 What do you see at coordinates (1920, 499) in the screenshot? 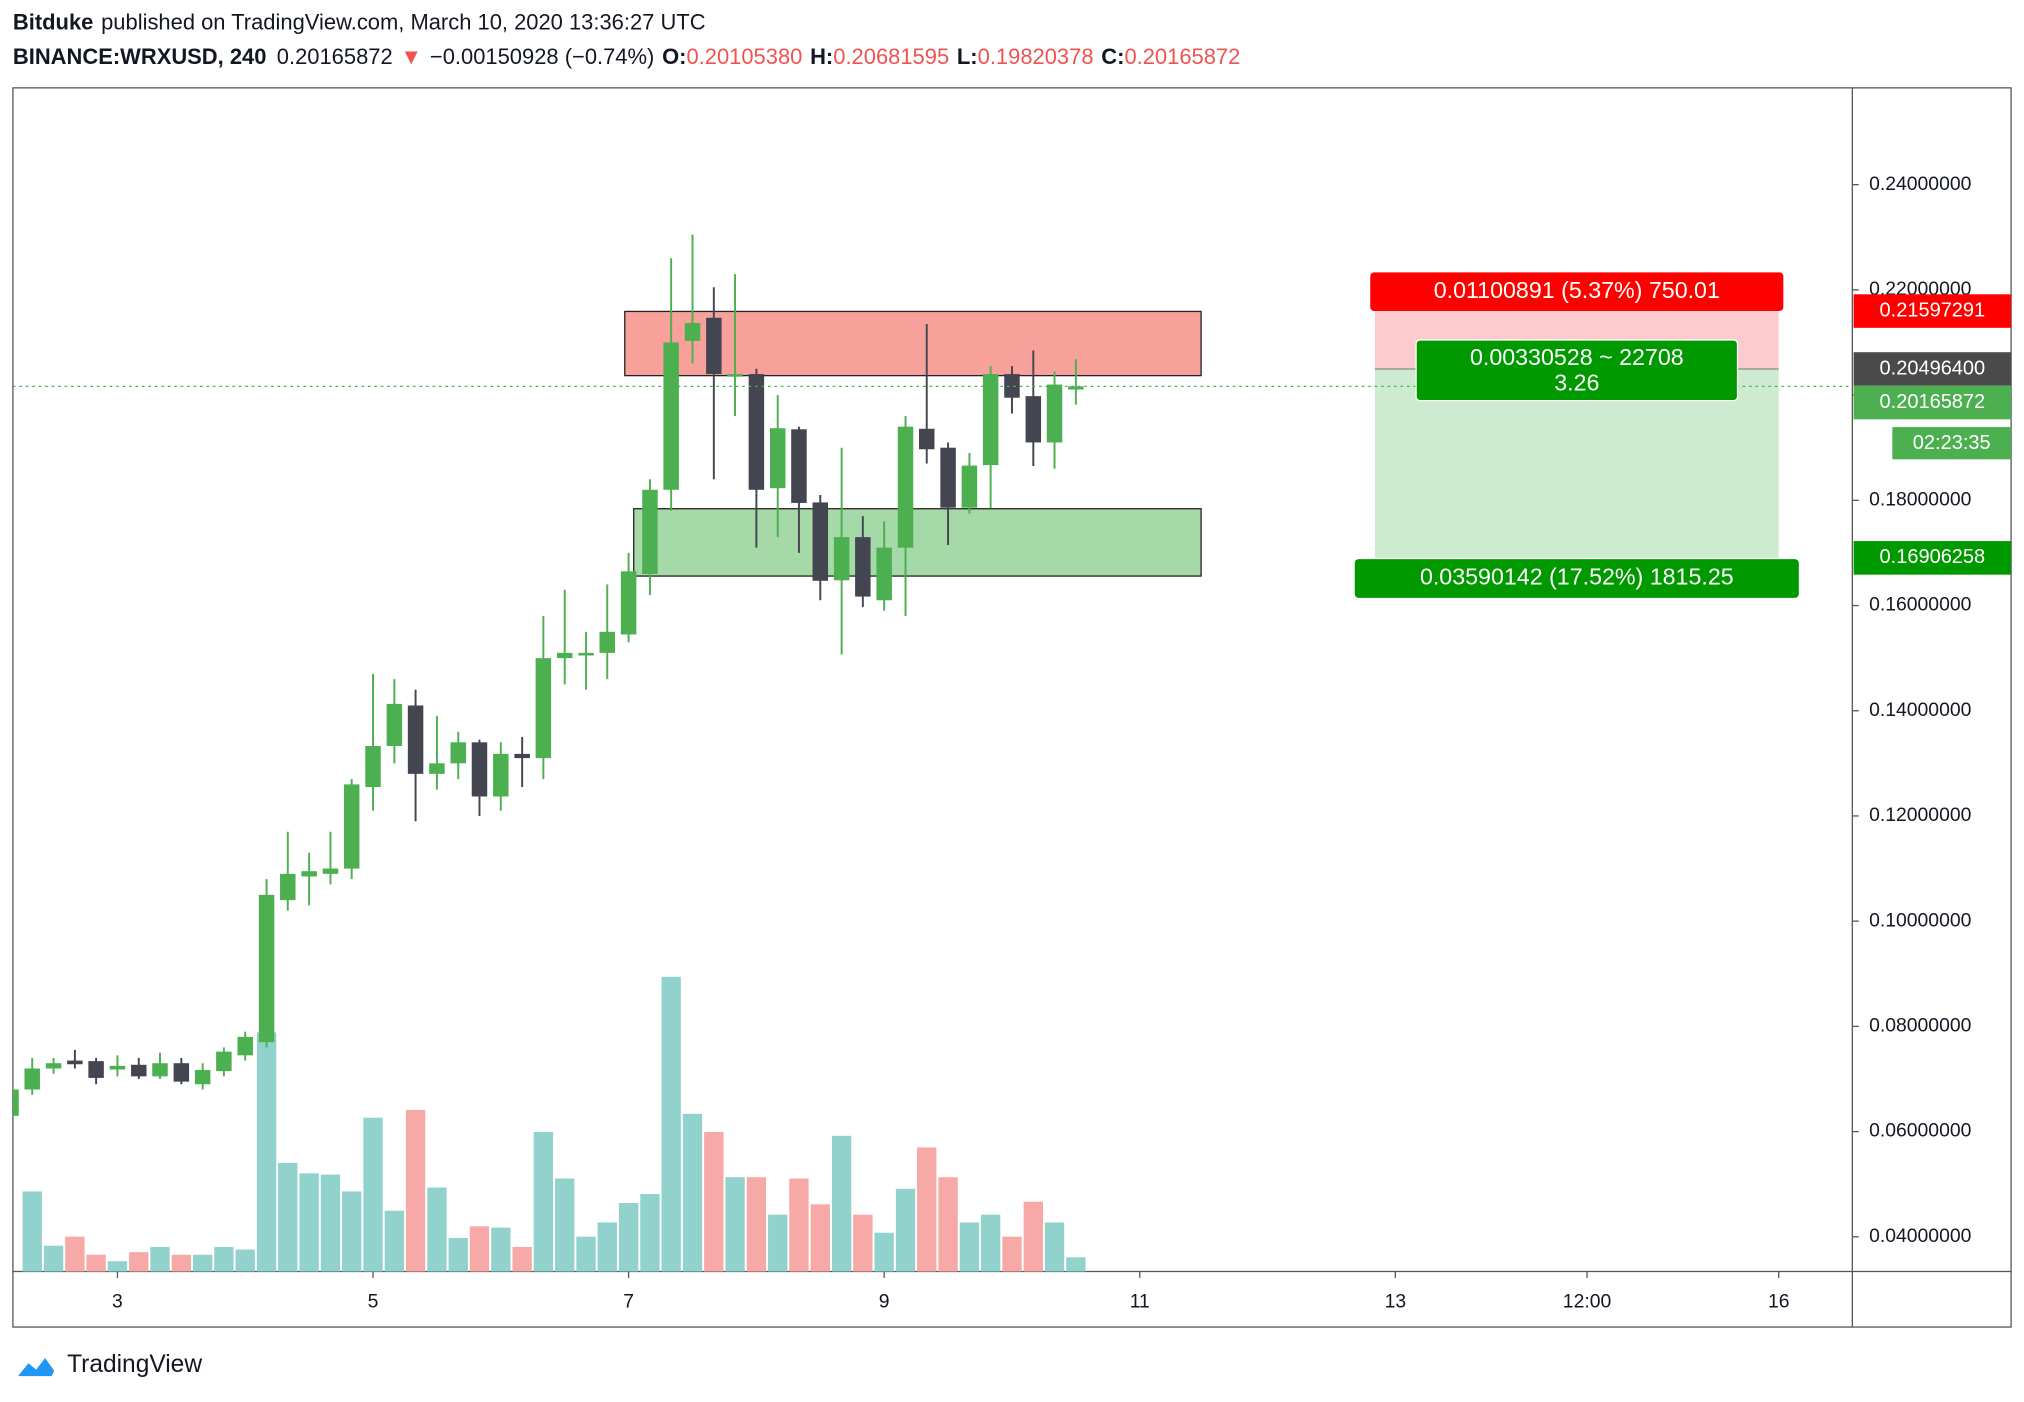
I see `y-tick-label: 0.18000000` at bounding box center [1920, 499].